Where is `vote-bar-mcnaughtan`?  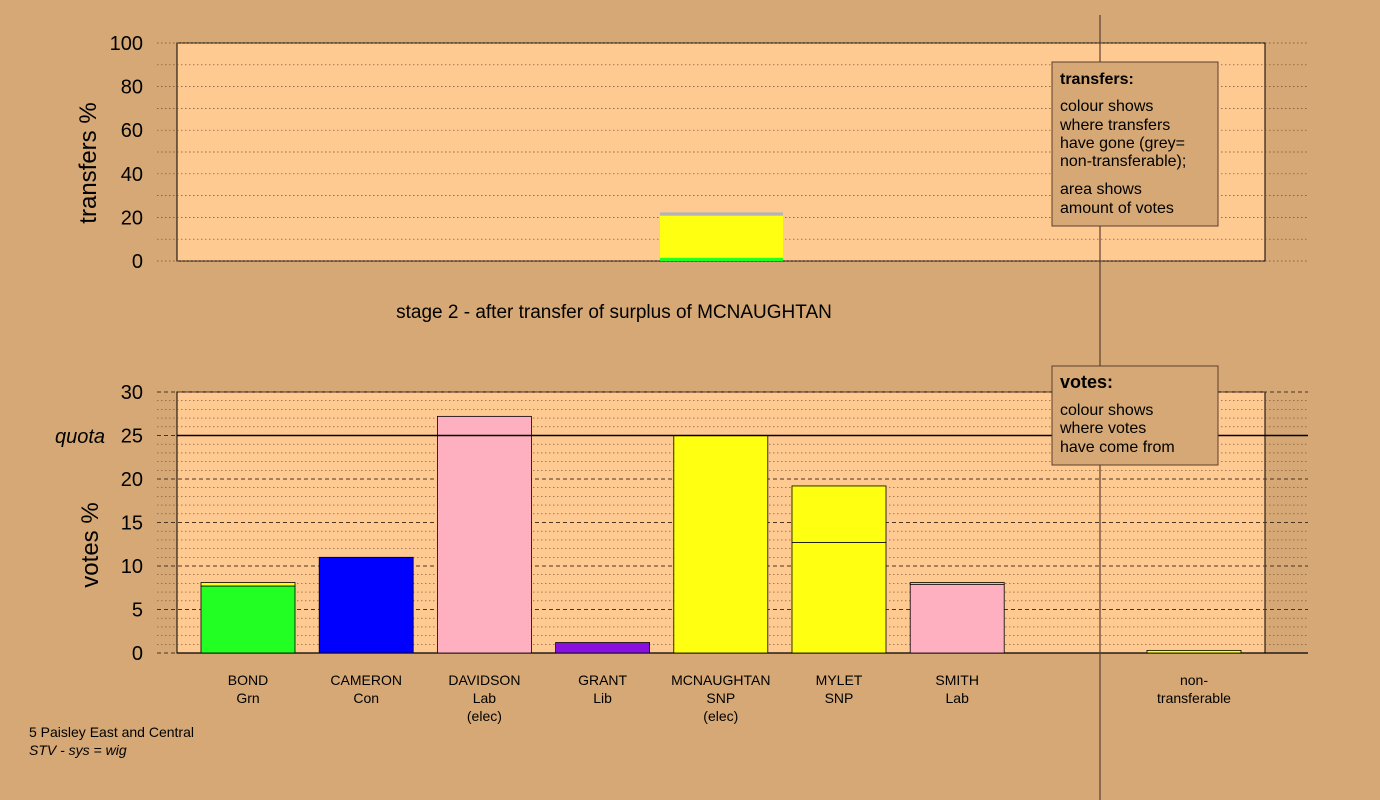
vote-bar-mcnaughtan is located at coordinates (721, 544).